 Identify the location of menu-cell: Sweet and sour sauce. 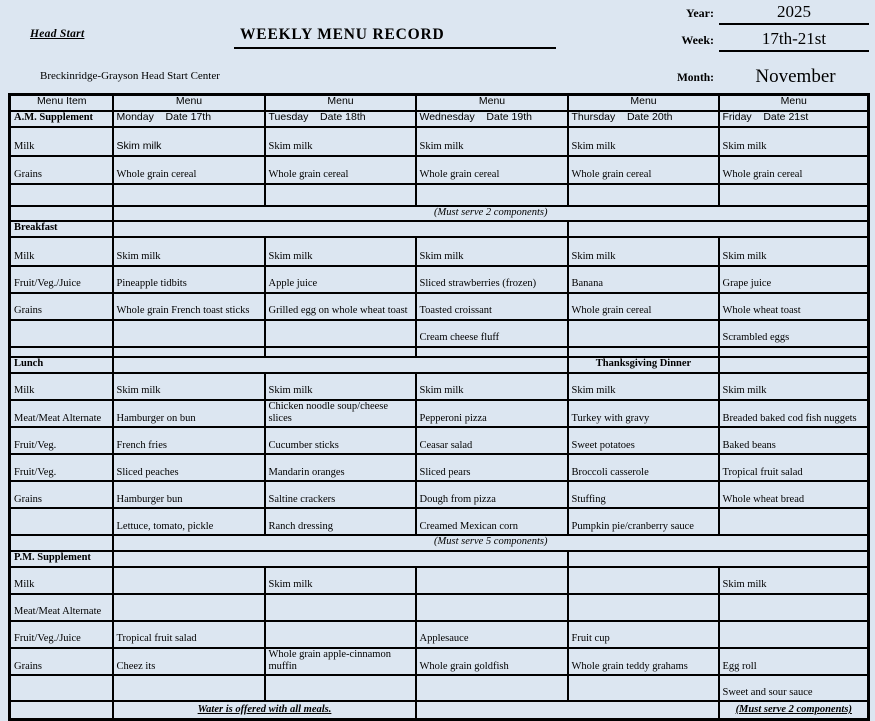
(793, 688).